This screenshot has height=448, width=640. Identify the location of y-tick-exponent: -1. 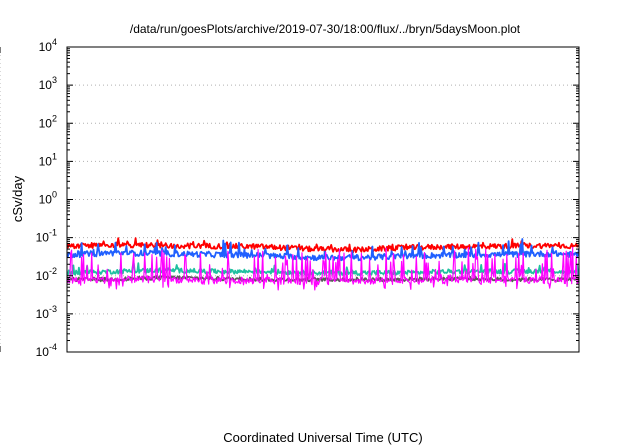
(53, 233).